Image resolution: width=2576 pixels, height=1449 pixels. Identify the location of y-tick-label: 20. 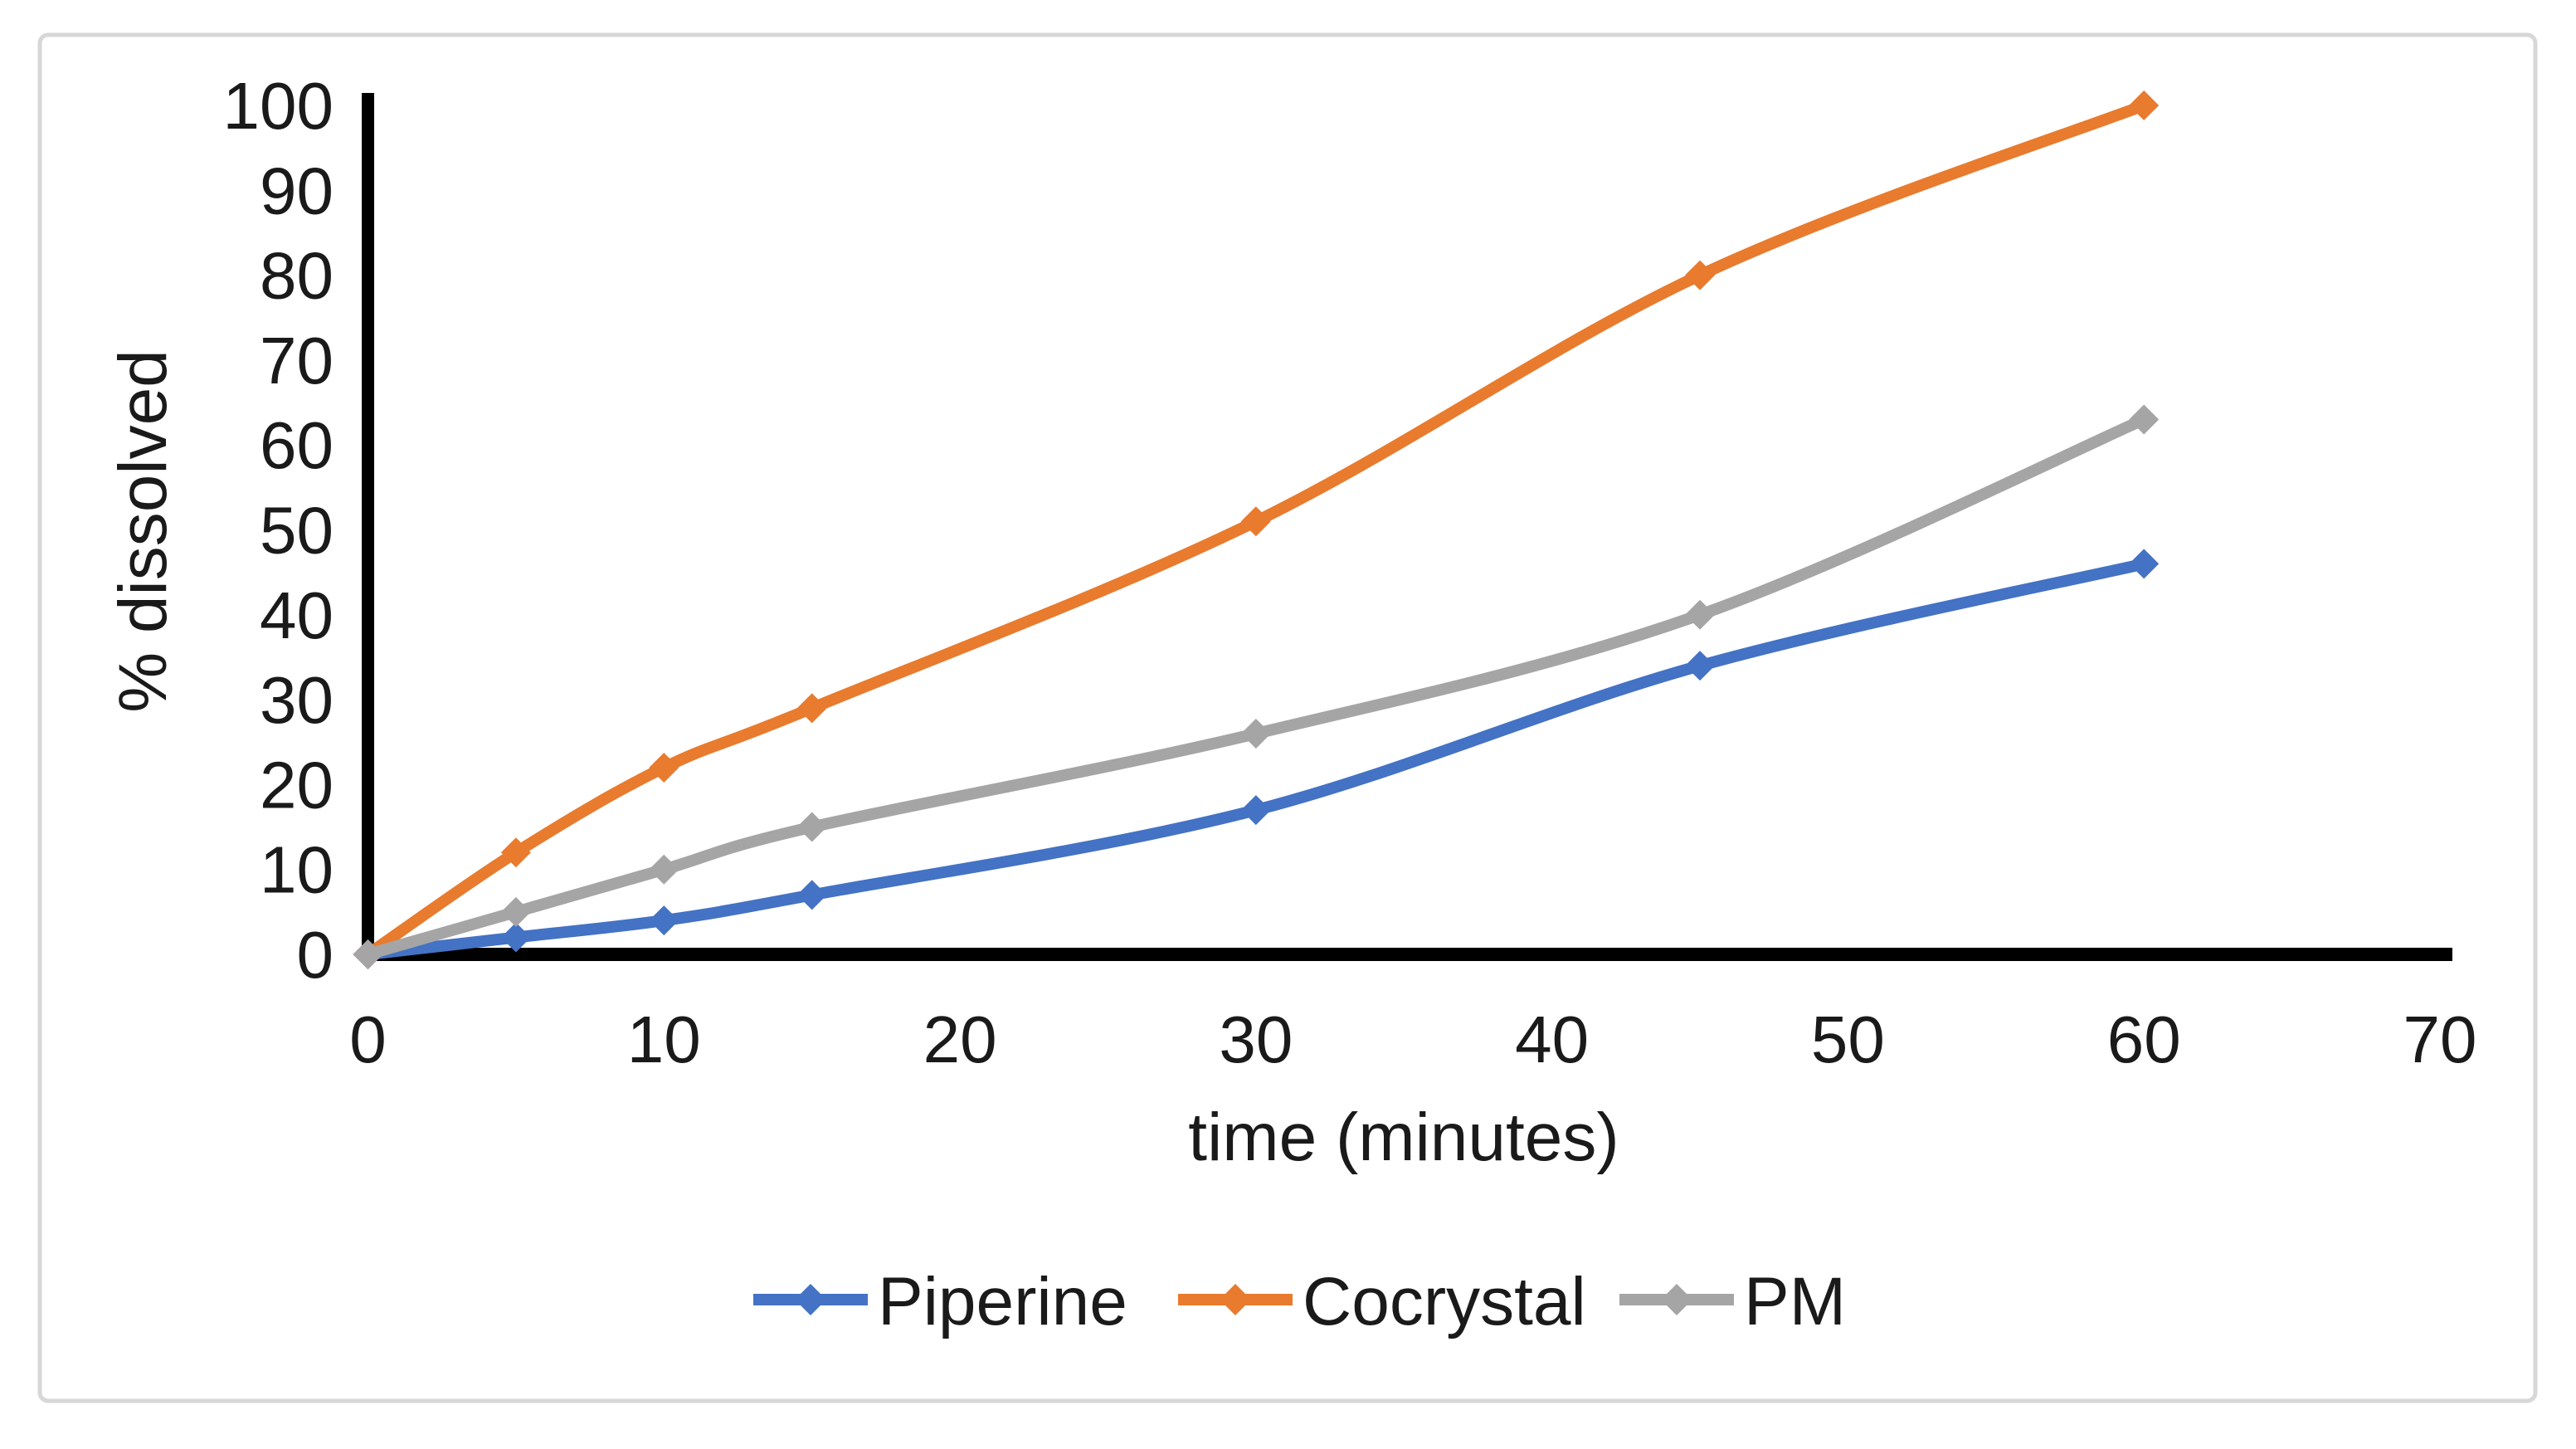
(297, 785).